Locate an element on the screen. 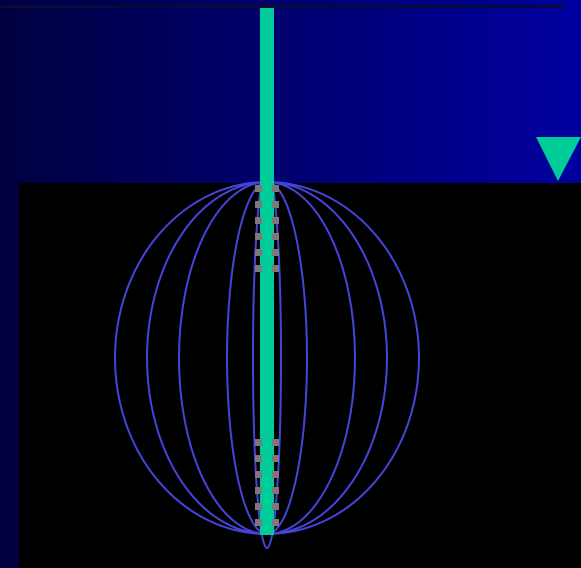 The height and width of the screenshot is (568, 581). vertical-shaft is located at coordinates (267, 271).